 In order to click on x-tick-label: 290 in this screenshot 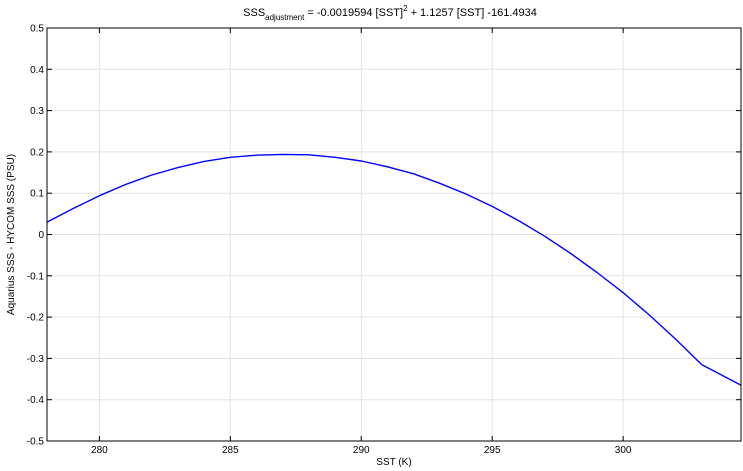, I will do `click(361, 450)`.